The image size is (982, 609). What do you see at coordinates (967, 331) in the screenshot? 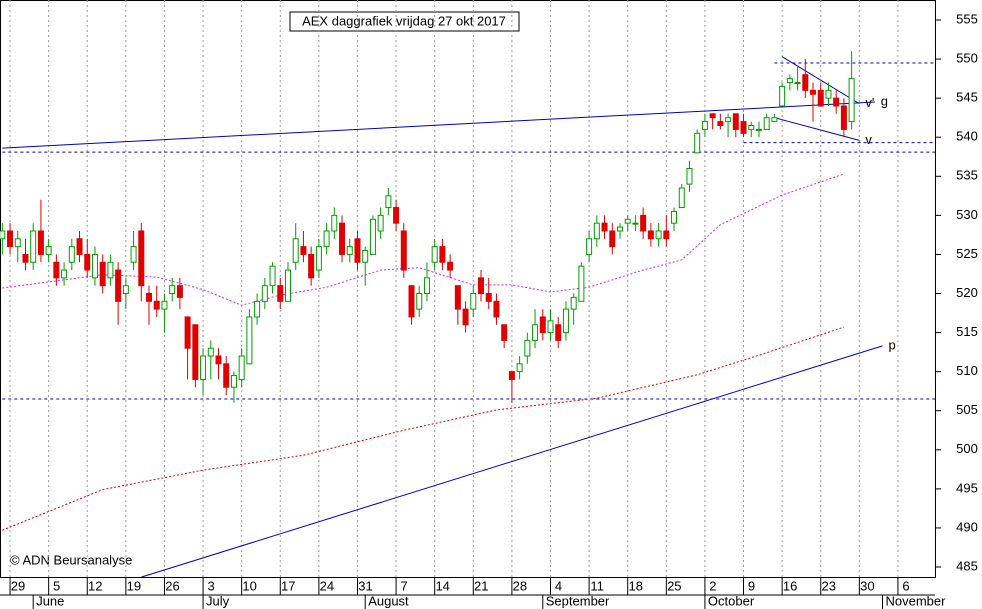
I see `y-tick-label: 515` at bounding box center [967, 331].